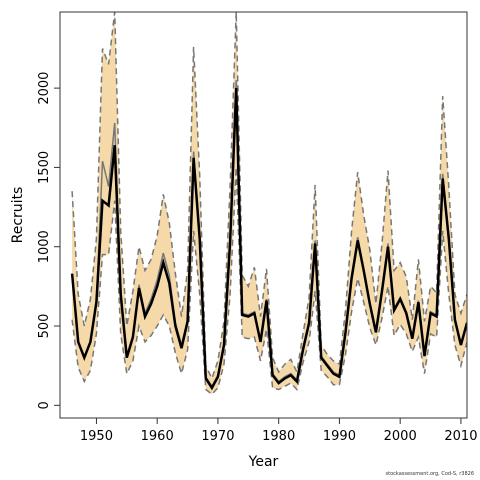  What do you see at coordinates (217, 436) in the screenshot?
I see `x-tick-label: 1970` at bounding box center [217, 436].